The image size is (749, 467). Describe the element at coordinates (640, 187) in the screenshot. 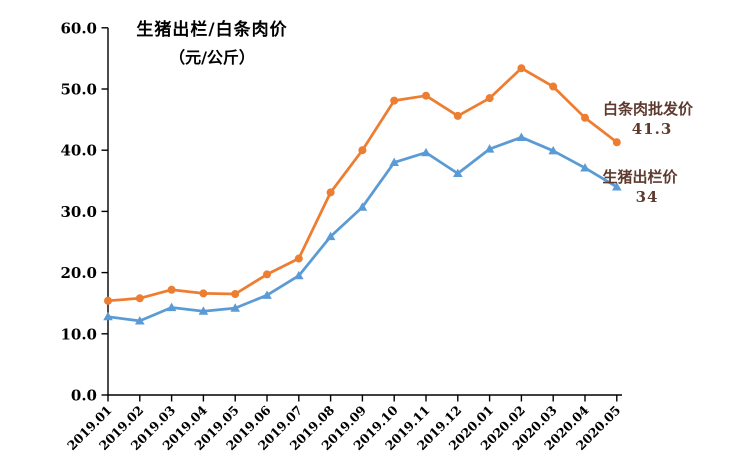

I see `series-label-live-hog: 生猪出栏价 34` at that location.